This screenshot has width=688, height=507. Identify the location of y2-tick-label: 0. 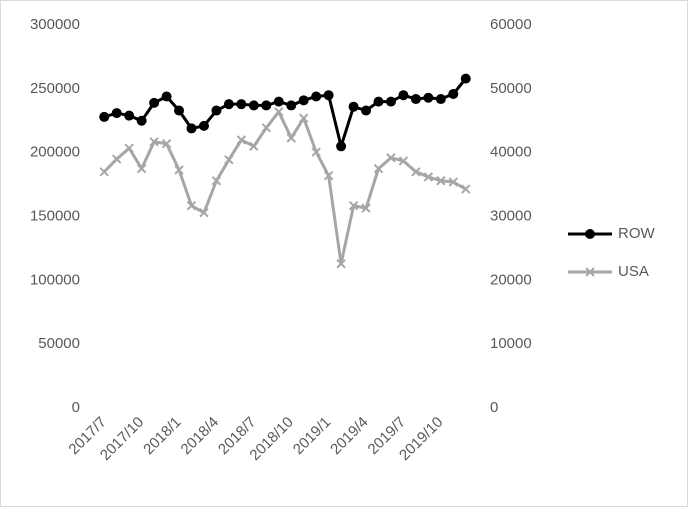
(494, 407).